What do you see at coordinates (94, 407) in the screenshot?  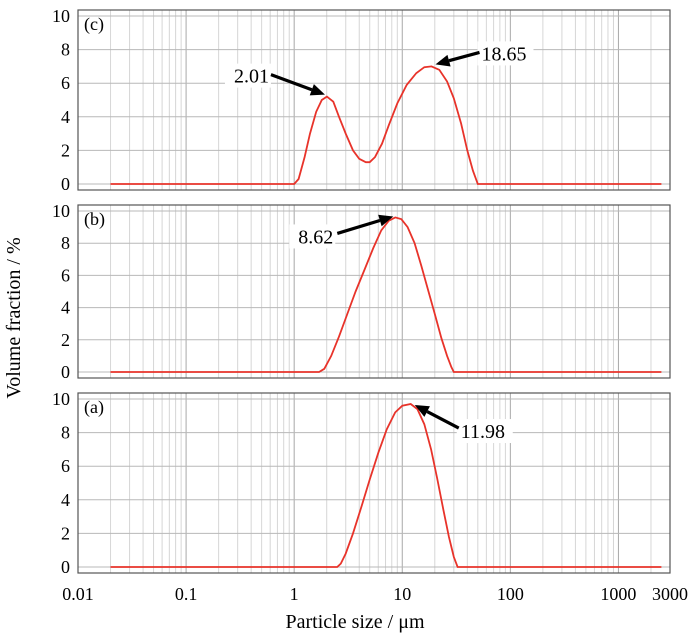 I see `panel-label: (a)` at bounding box center [94, 407].